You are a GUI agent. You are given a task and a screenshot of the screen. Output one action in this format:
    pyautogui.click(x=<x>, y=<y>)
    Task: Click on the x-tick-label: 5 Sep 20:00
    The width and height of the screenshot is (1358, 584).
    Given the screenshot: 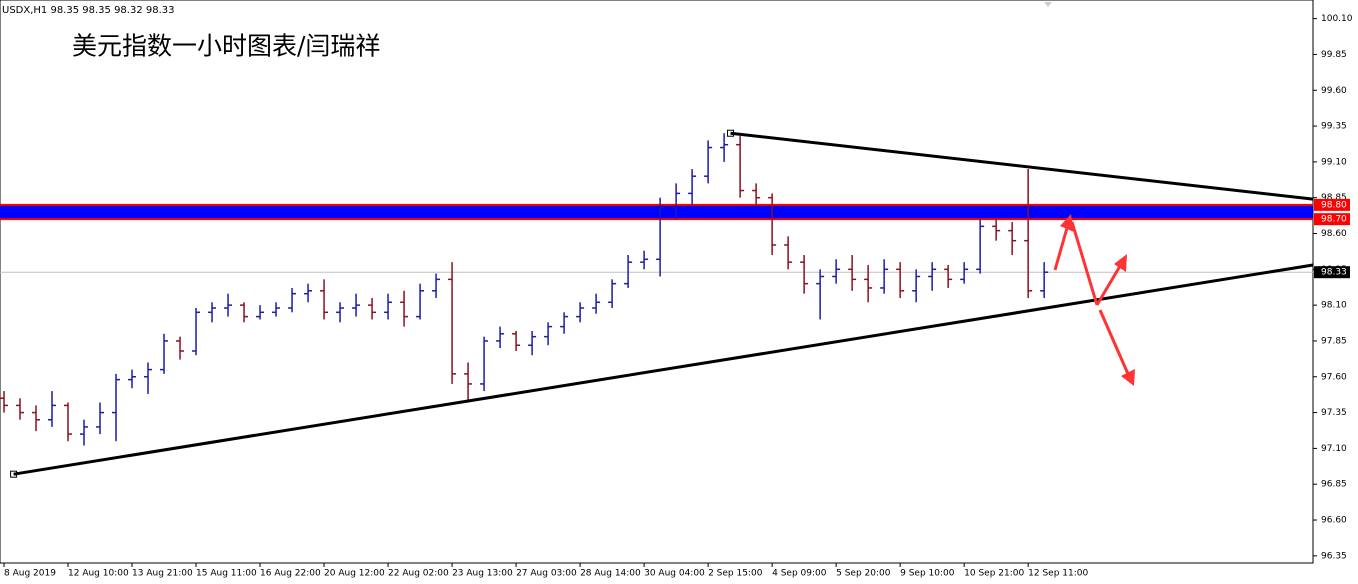 What is the action you would take?
    pyautogui.click(x=863, y=574)
    